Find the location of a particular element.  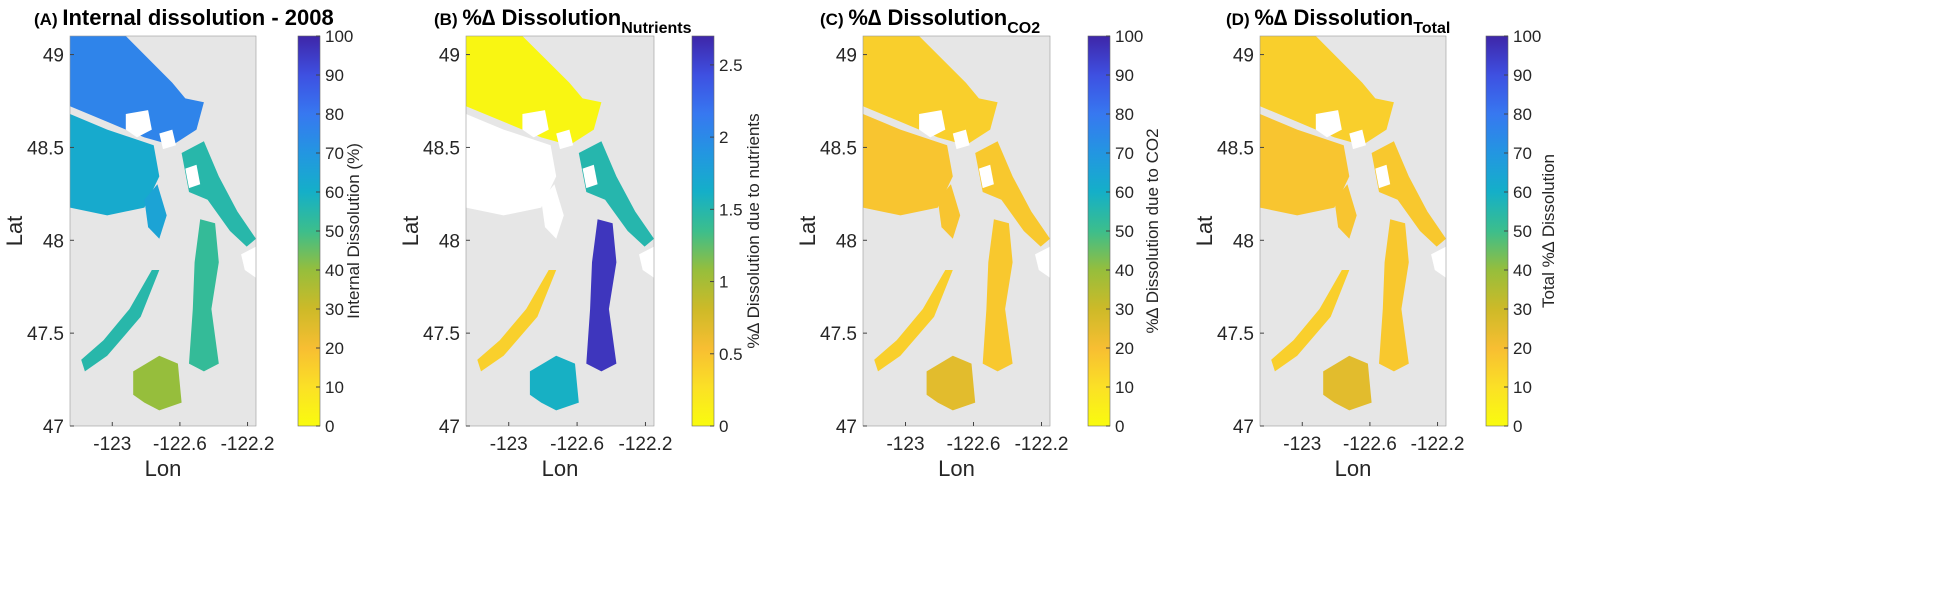

colorbar-label: %∆ Dissolution due to CO2 is located at coordinates (1152, 230).